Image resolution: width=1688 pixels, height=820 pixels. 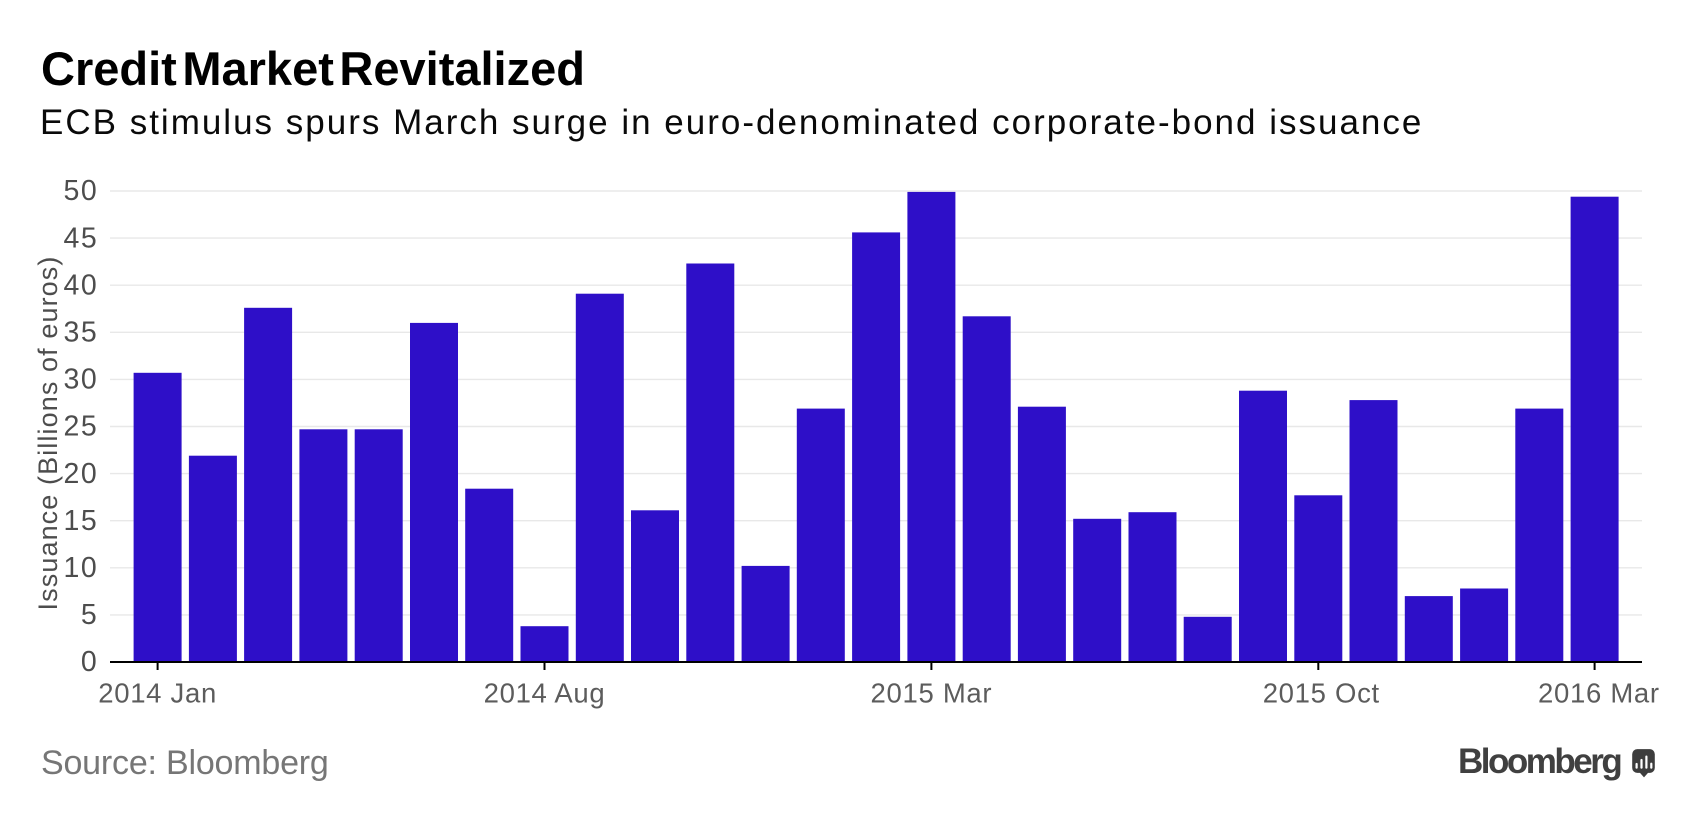 I want to click on svg-text: 2014 Aug, so click(x=545, y=693).